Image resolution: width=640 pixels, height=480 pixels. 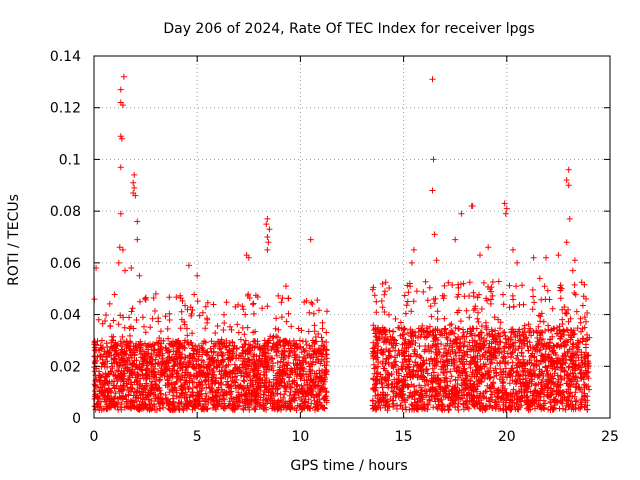 What do you see at coordinates (65, 109) in the screenshot?
I see `y-tick-label: 0.12` at bounding box center [65, 109].